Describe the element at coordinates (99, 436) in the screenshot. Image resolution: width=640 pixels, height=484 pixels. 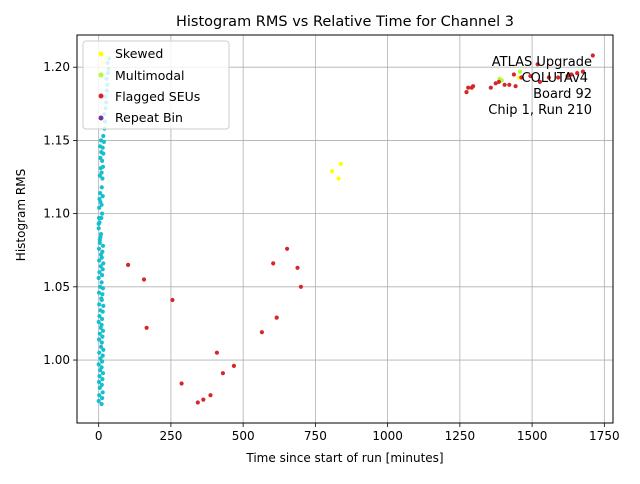
I see `x-tick-label: 0` at that location.